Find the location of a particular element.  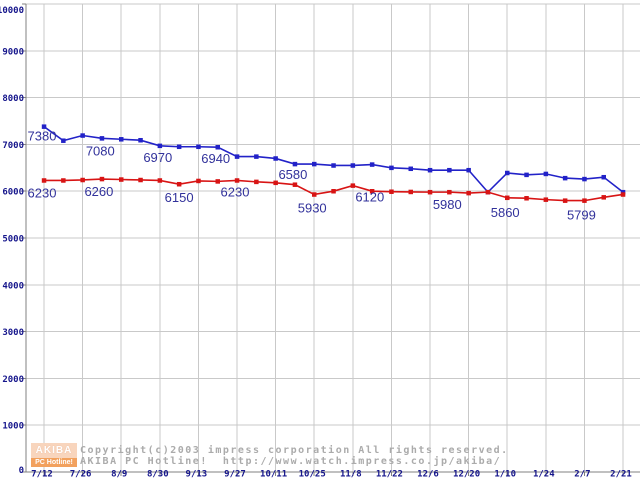

x-axis-label: 12/6 is located at coordinates (428, 475).